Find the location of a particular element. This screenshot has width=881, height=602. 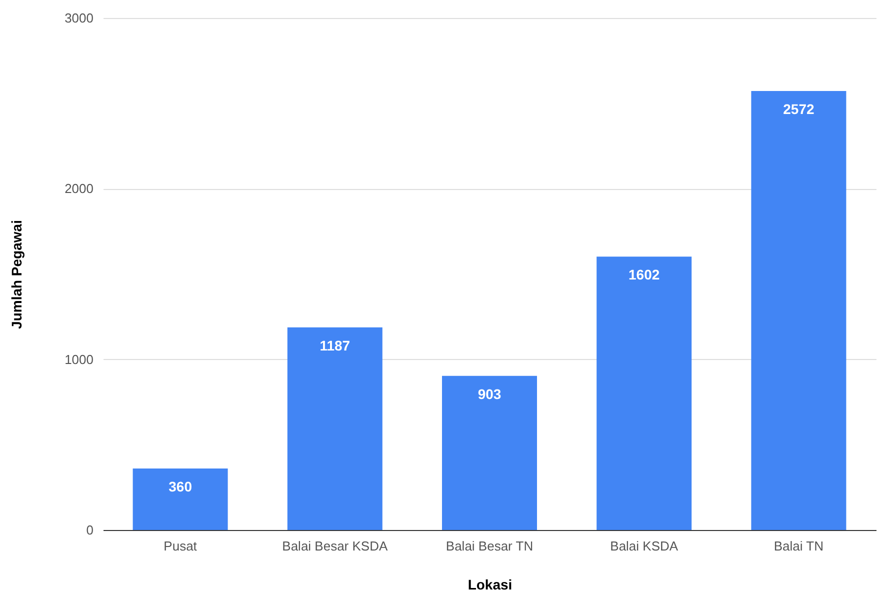

x-tick-label: Balai TN is located at coordinates (799, 546).